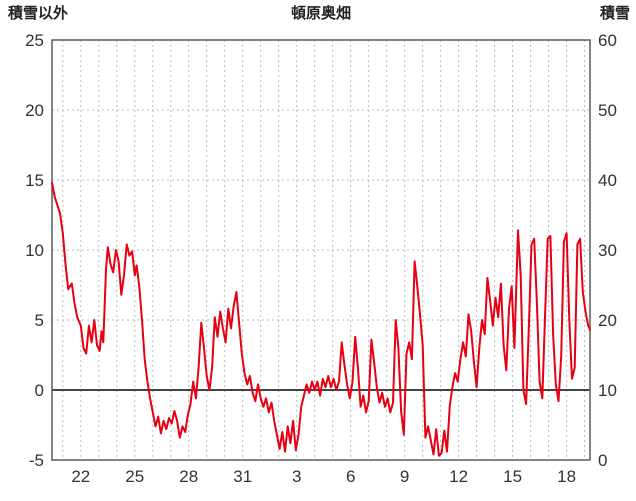  I want to click on x-axis-tick-label: 3, so click(296, 476).